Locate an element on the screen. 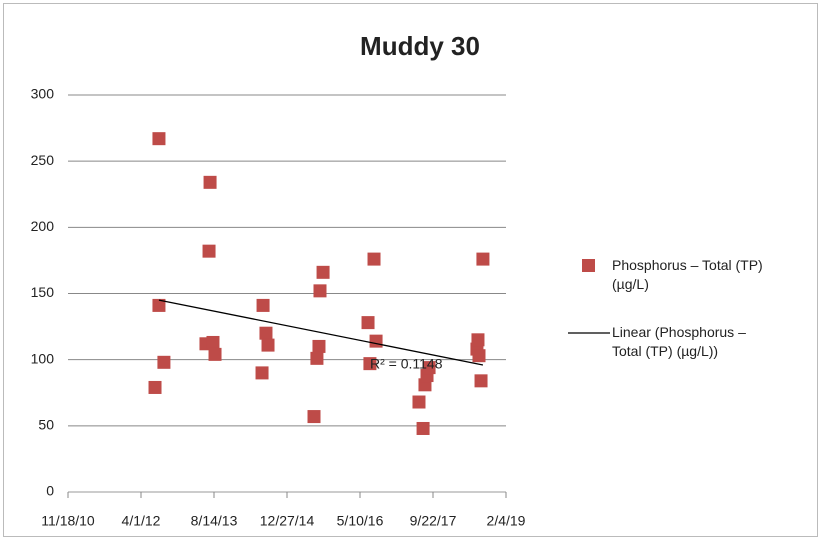  y-tick-label: 300 is located at coordinates (43, 94).